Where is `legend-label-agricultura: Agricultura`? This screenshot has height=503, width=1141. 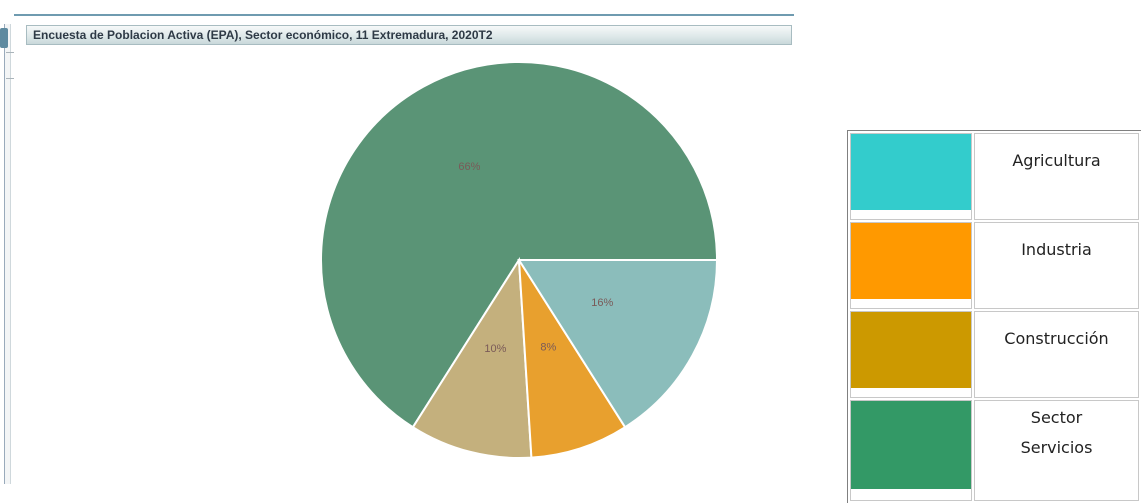 legend-label-agricultura: Agricultura is located at coordinates (1056, 160).